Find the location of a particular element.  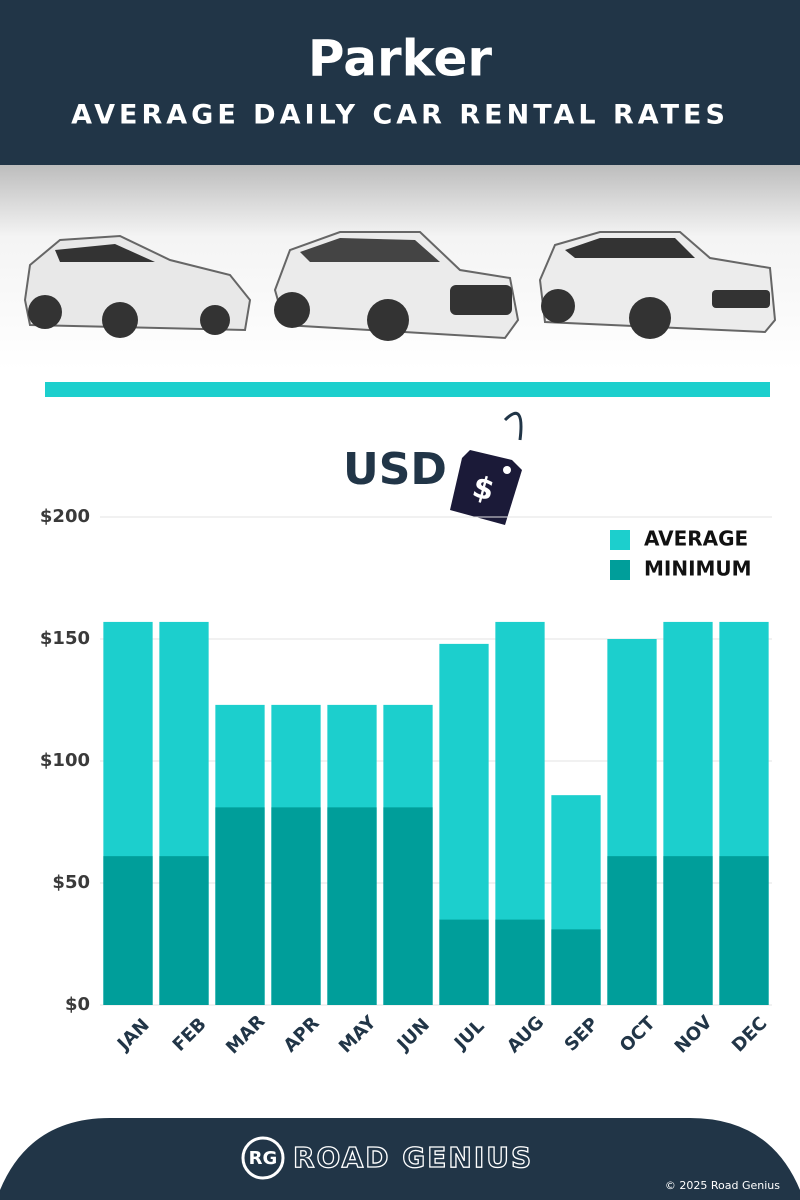

car-range-rover is located at coordinates (657, 285).